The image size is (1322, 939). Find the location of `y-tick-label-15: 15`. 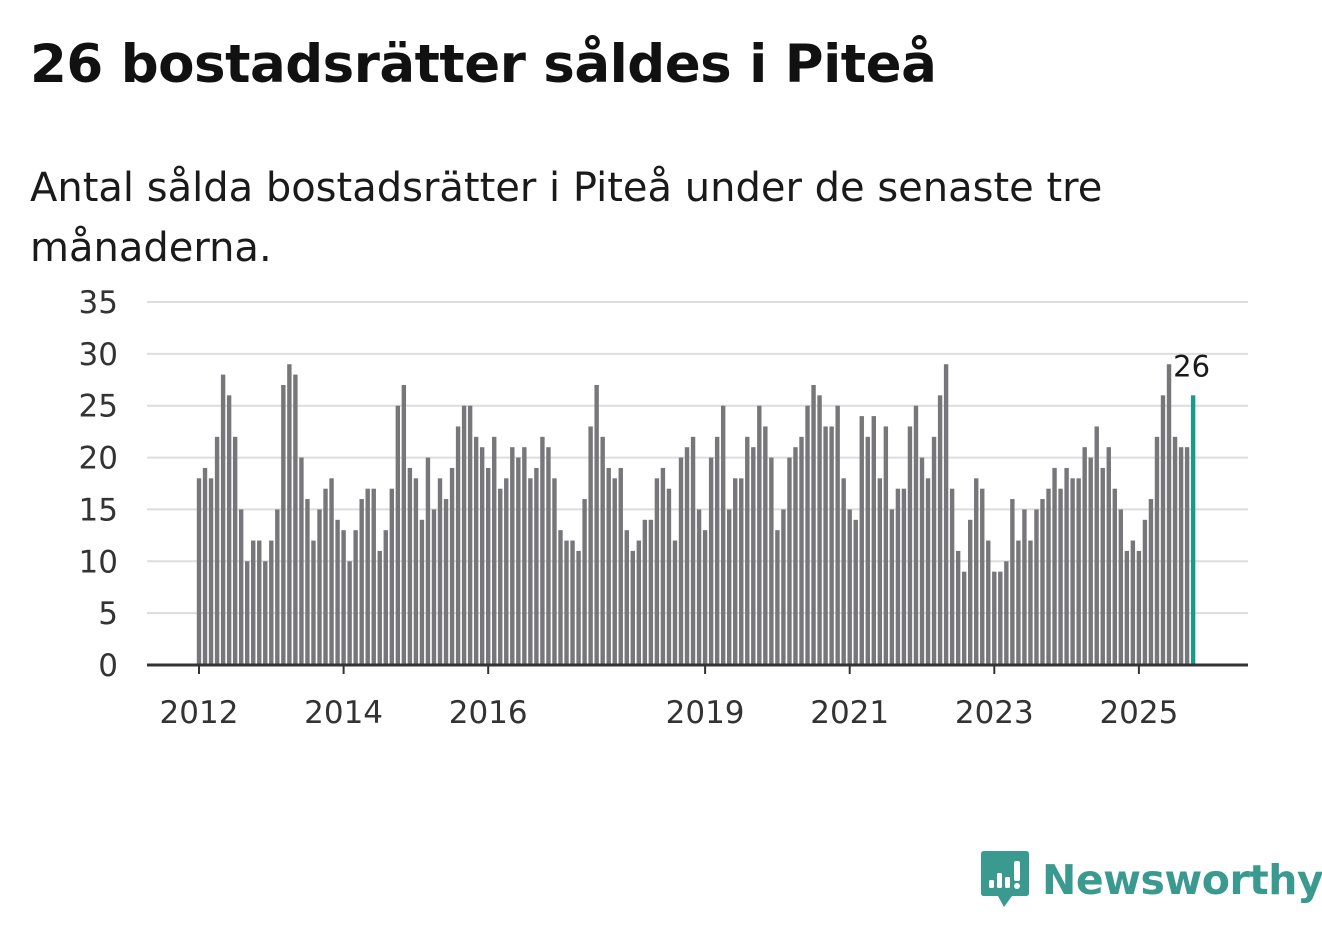

y-tick-label-15: 15 is located at coordinates (98, 510).